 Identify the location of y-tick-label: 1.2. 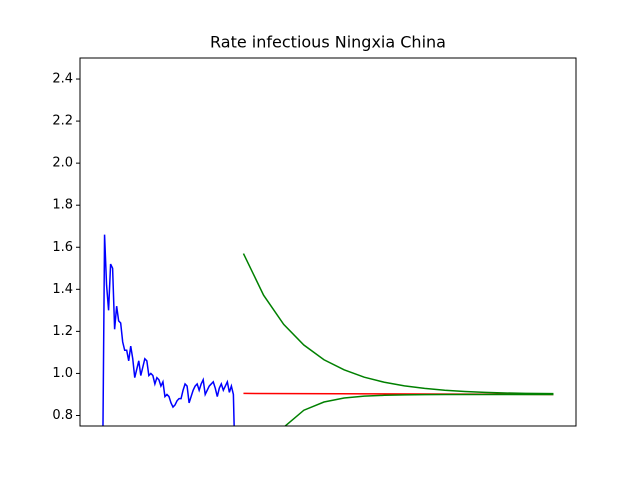
(62, 331).